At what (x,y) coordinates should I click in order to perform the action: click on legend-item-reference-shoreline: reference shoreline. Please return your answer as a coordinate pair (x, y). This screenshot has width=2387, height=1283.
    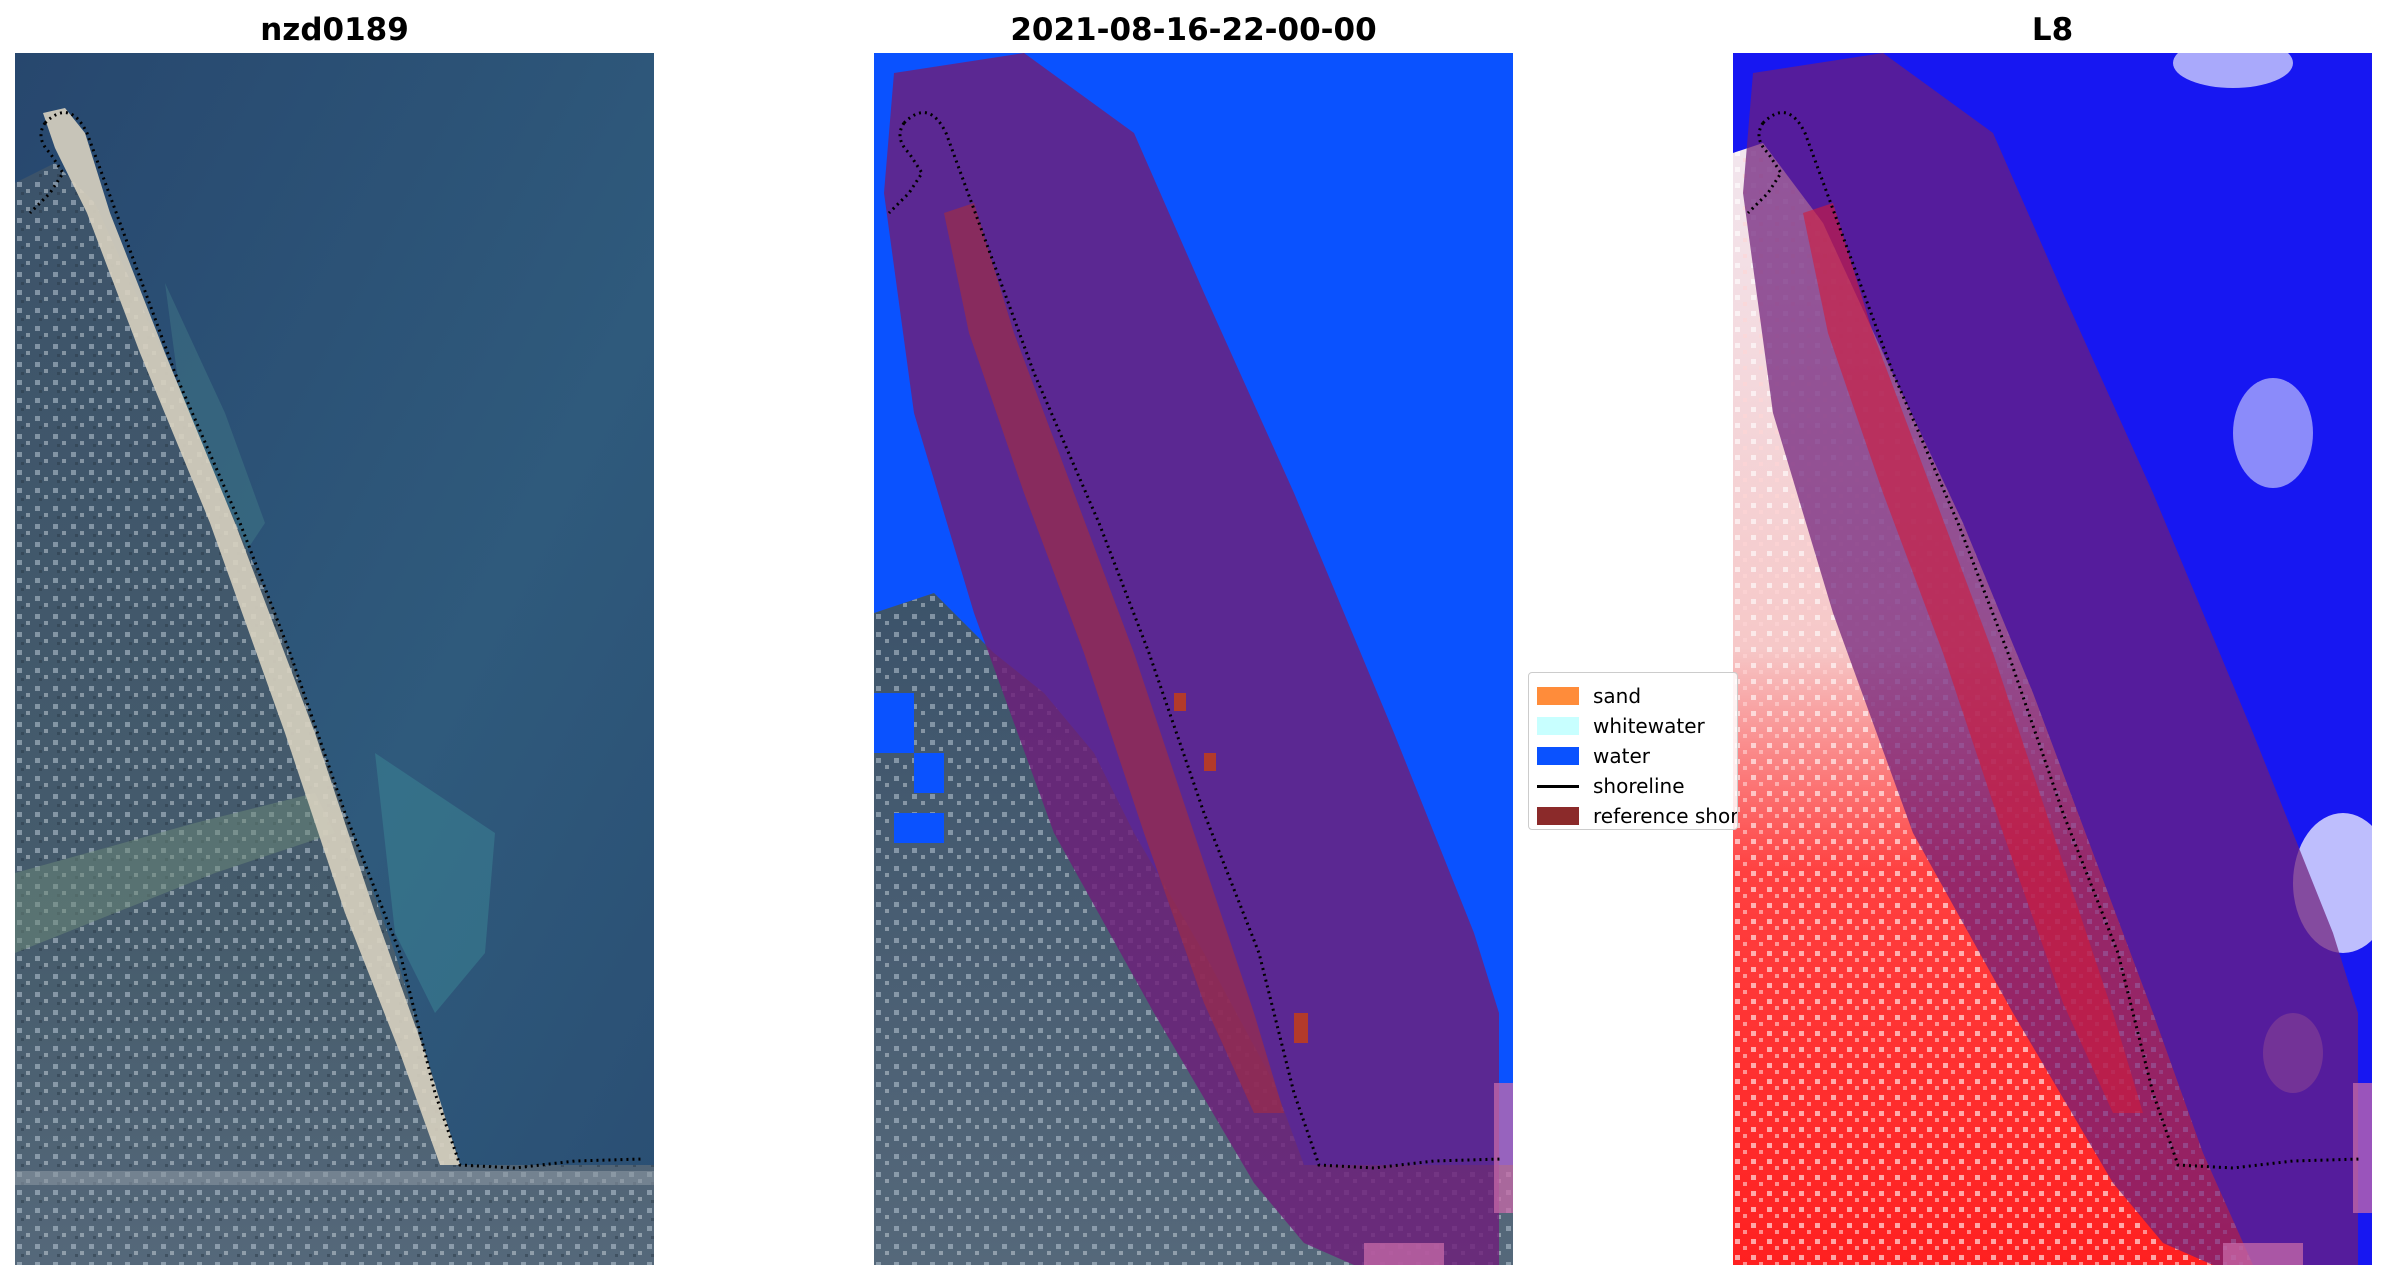
    Looking at the image, I should click on (1637, 816).